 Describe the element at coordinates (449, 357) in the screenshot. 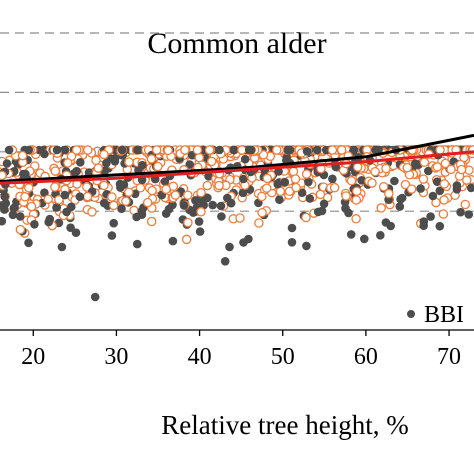

I see `x-tick-label-70: 70` at that location.